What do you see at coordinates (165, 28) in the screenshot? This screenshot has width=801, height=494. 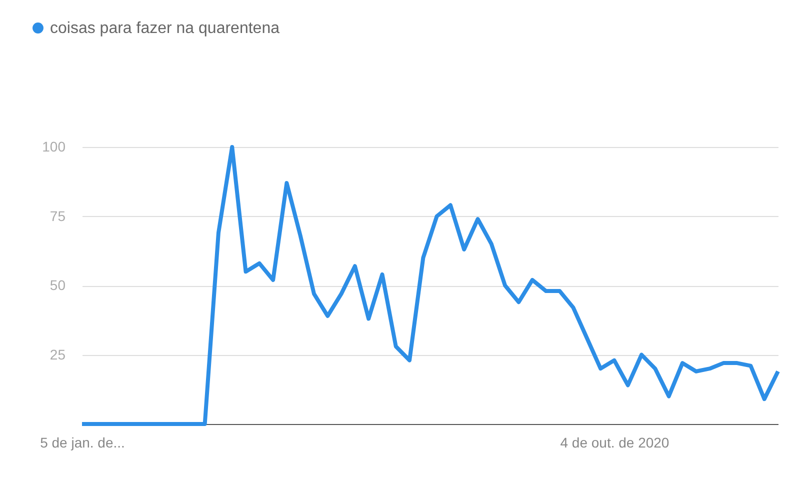 I see `legend-label: coisas para fazer na quarentena` at bounding box center [165, 28].